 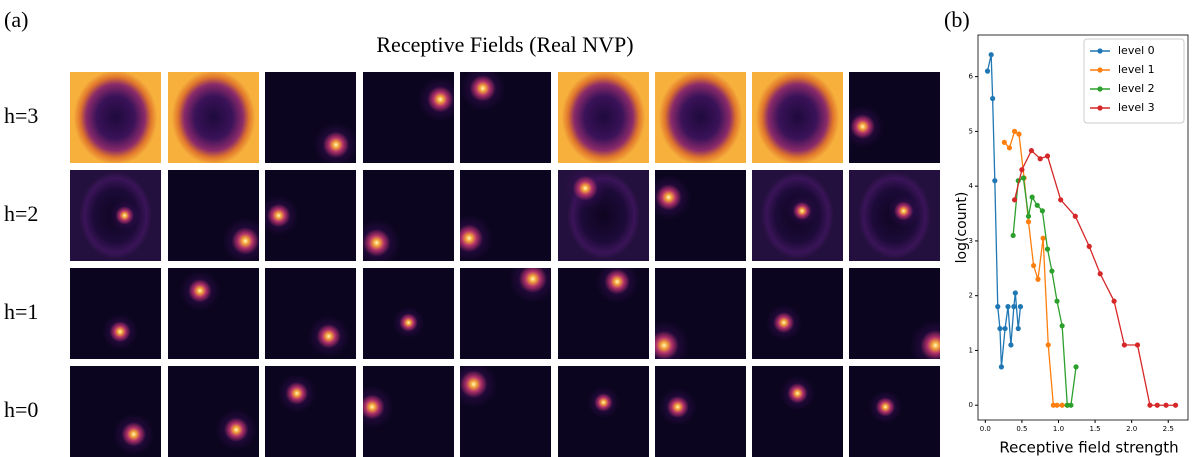 What do you see at coordinates (1095, 429) in the screenshot?
I see `x-tick-label: 1.5` at bounding box center [1095, 429].